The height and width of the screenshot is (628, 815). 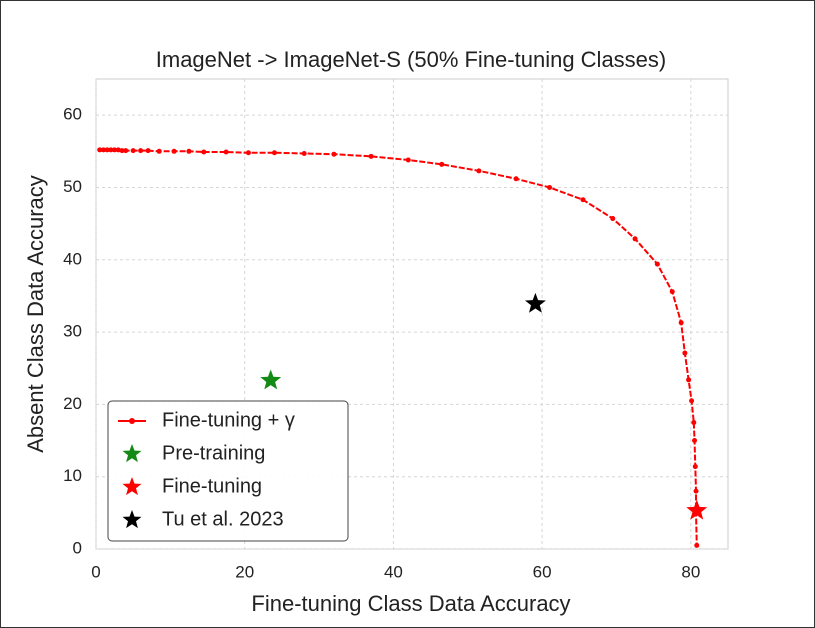 What do you see at coordinates (77, 547) in the screenshot?
I see `y-tick-label: 0` at bounding box center [77, 547].